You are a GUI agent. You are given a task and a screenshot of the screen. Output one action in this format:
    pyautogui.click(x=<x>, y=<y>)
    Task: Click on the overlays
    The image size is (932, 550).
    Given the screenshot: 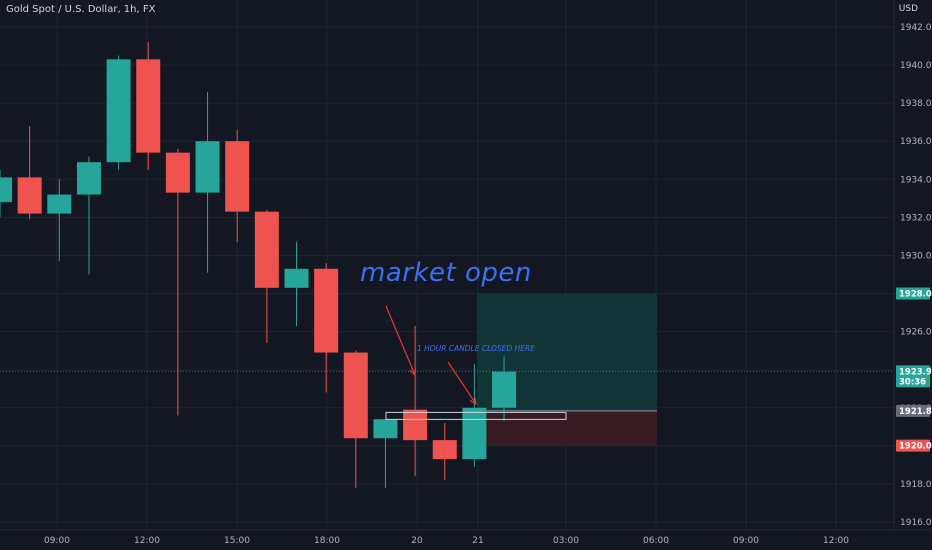 What is the action you would take?
    pyautogui.click(x=476, y=362)
    